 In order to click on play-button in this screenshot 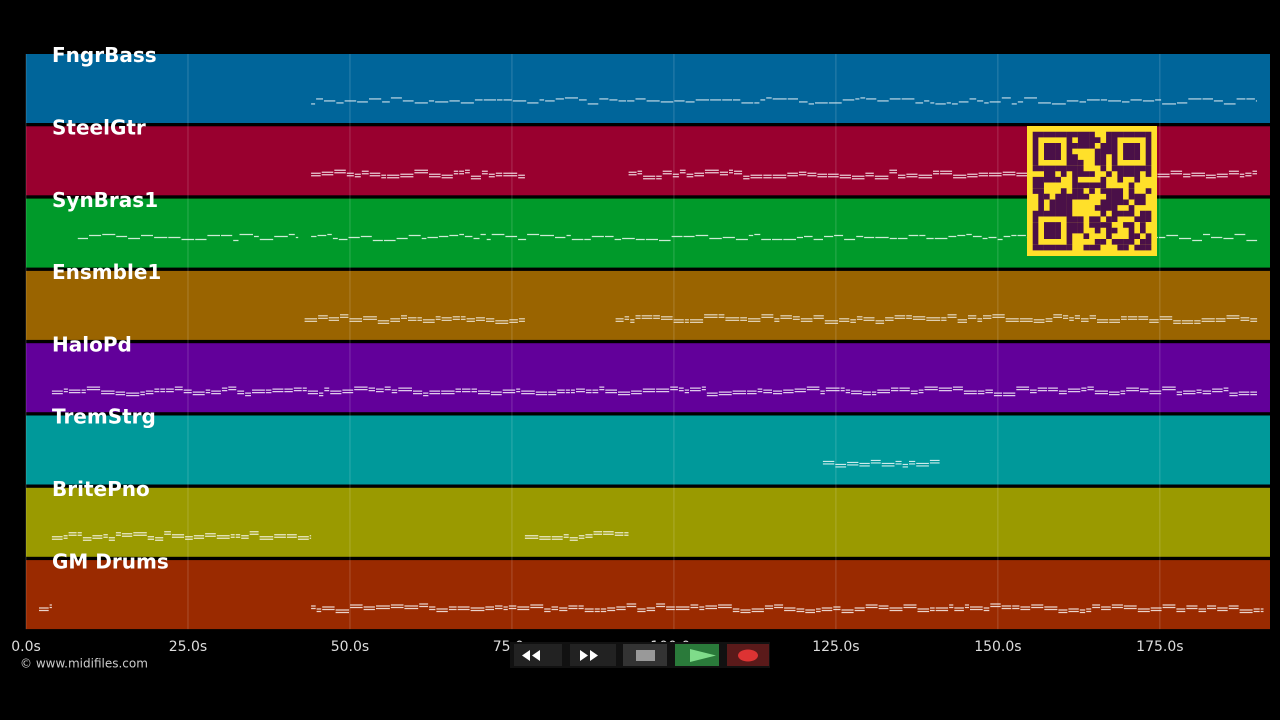, I will do `click(697, 655)`.